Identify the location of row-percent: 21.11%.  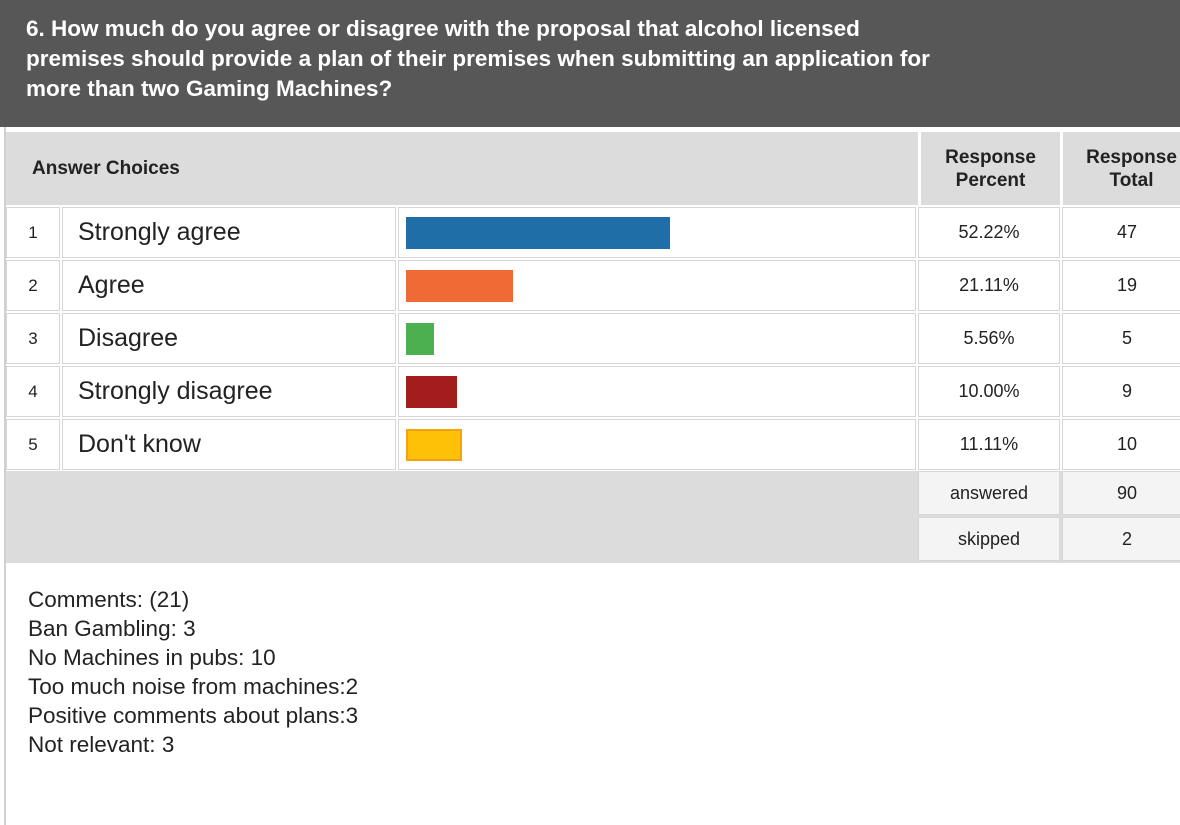
(989, 285).